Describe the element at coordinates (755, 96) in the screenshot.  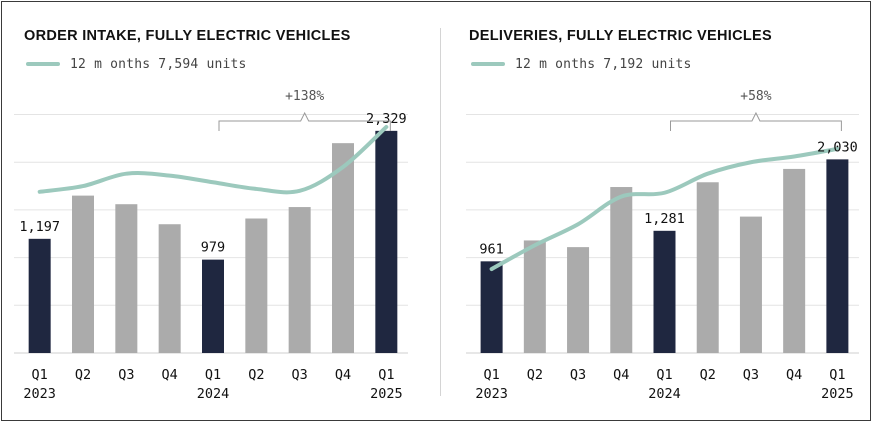
I see `growth-annotation-label: +58%` at that location.